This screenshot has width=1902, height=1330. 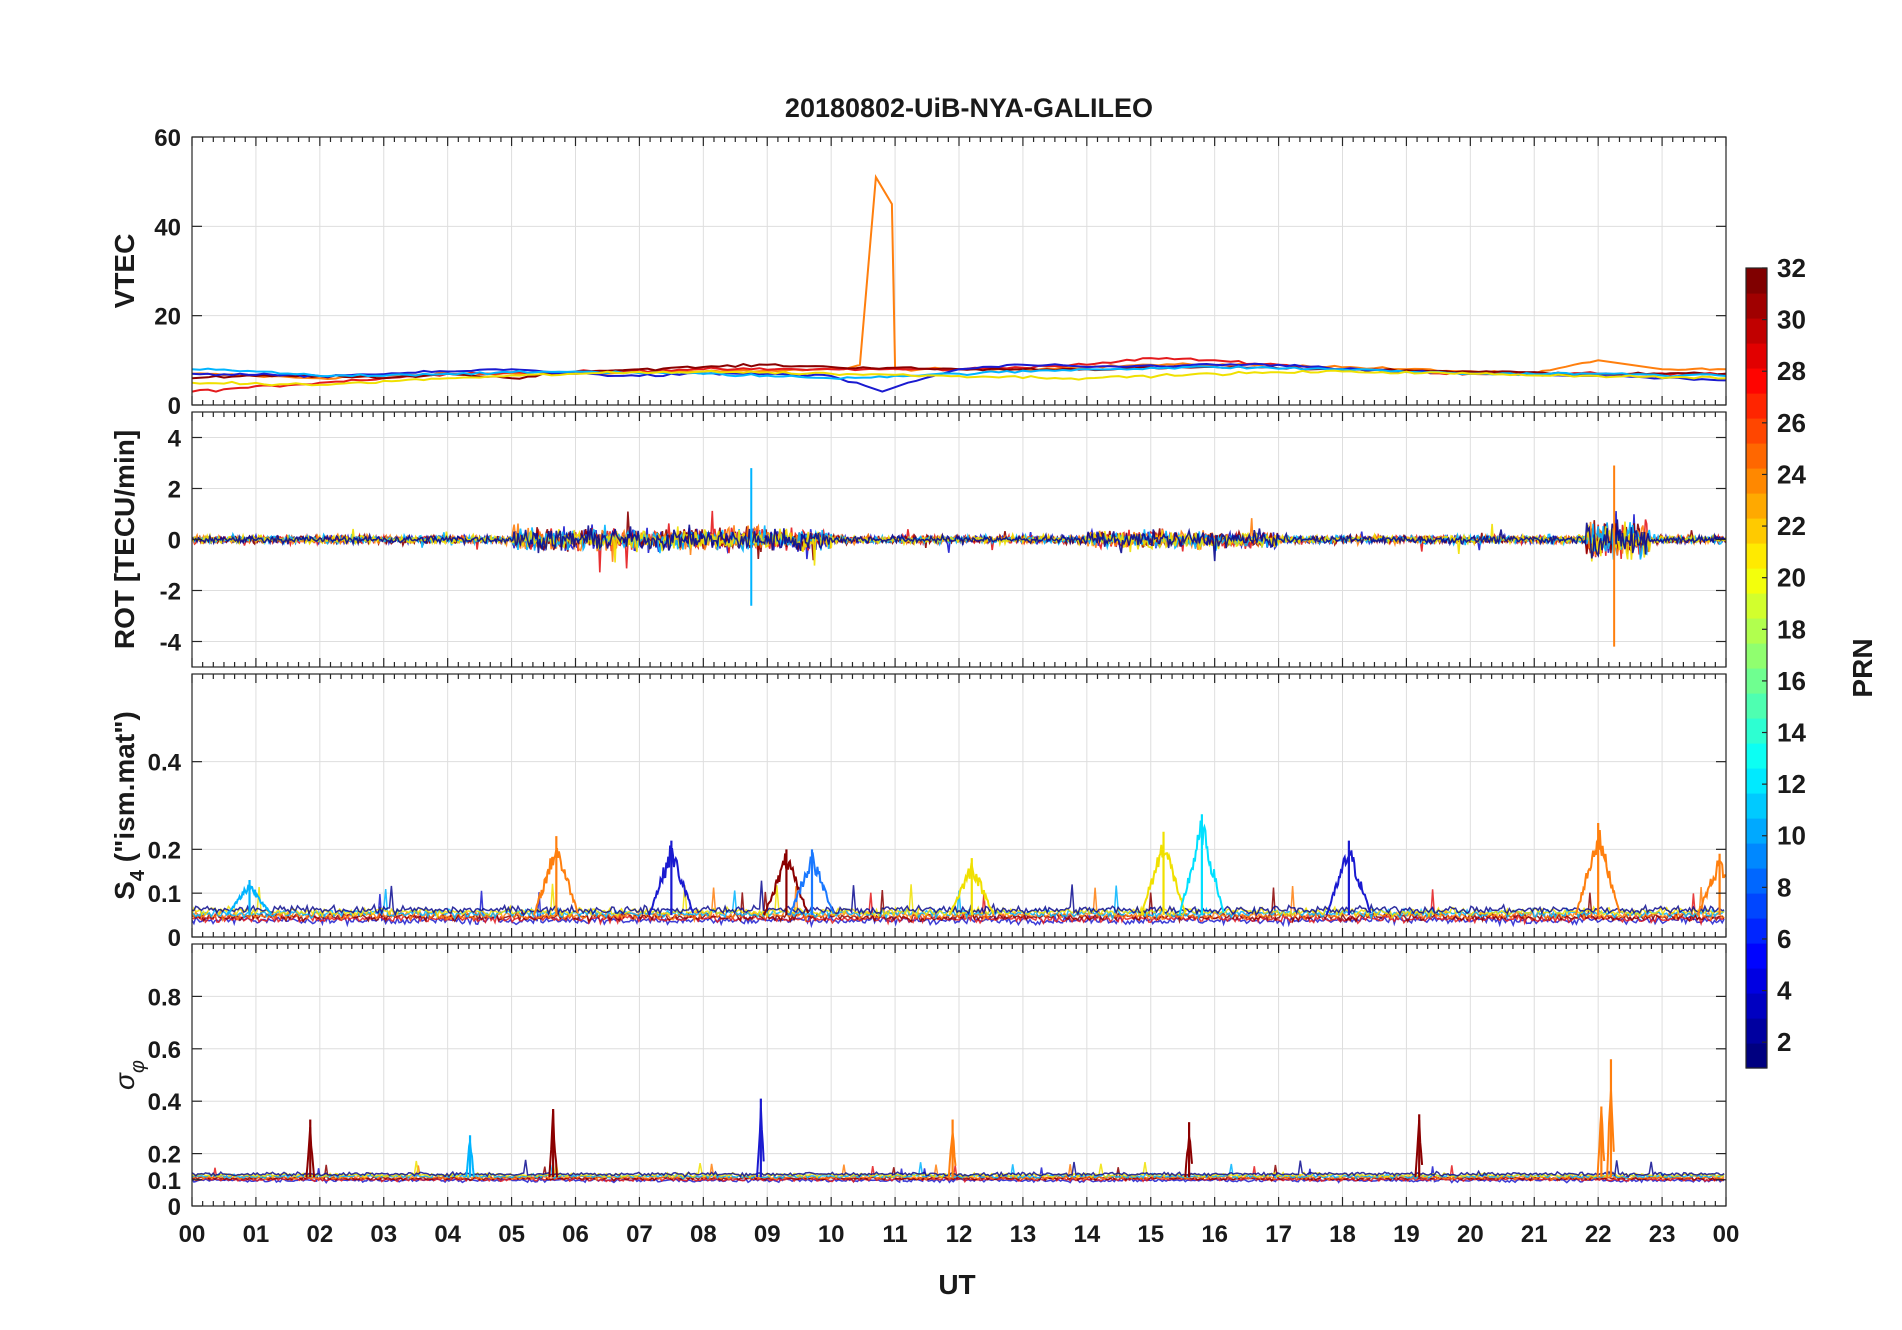 I want to click on x-tick-label: 12, so click(x=959, y=1234).